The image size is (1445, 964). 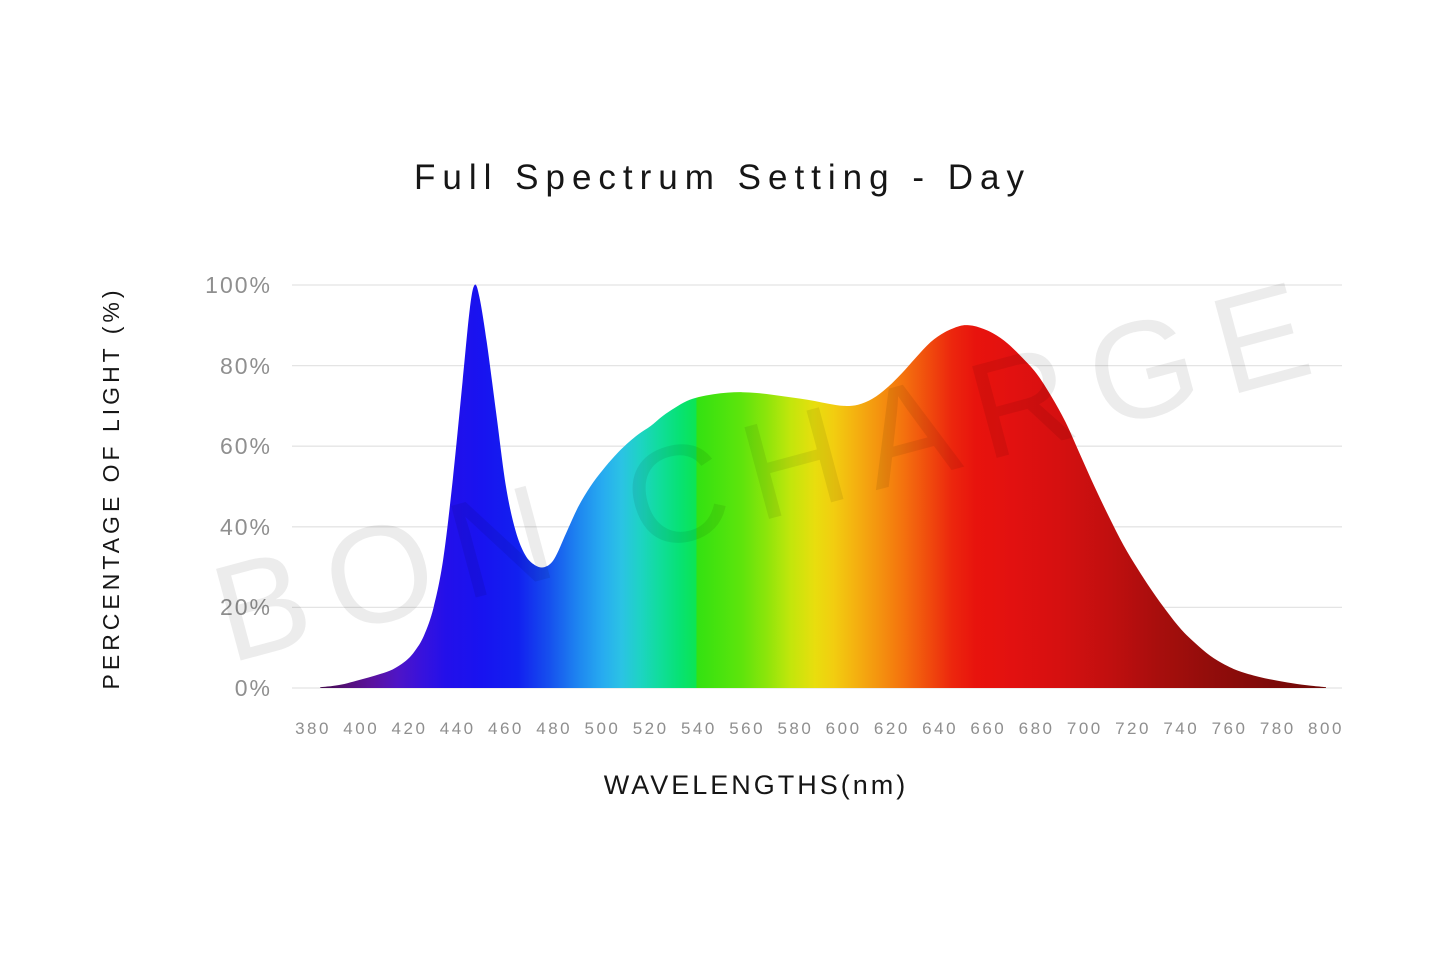 What do you see at coordinates (988, 728) in the screenshot?
I see `x-tick-label-660: 660` at bounding box center [988, 728].